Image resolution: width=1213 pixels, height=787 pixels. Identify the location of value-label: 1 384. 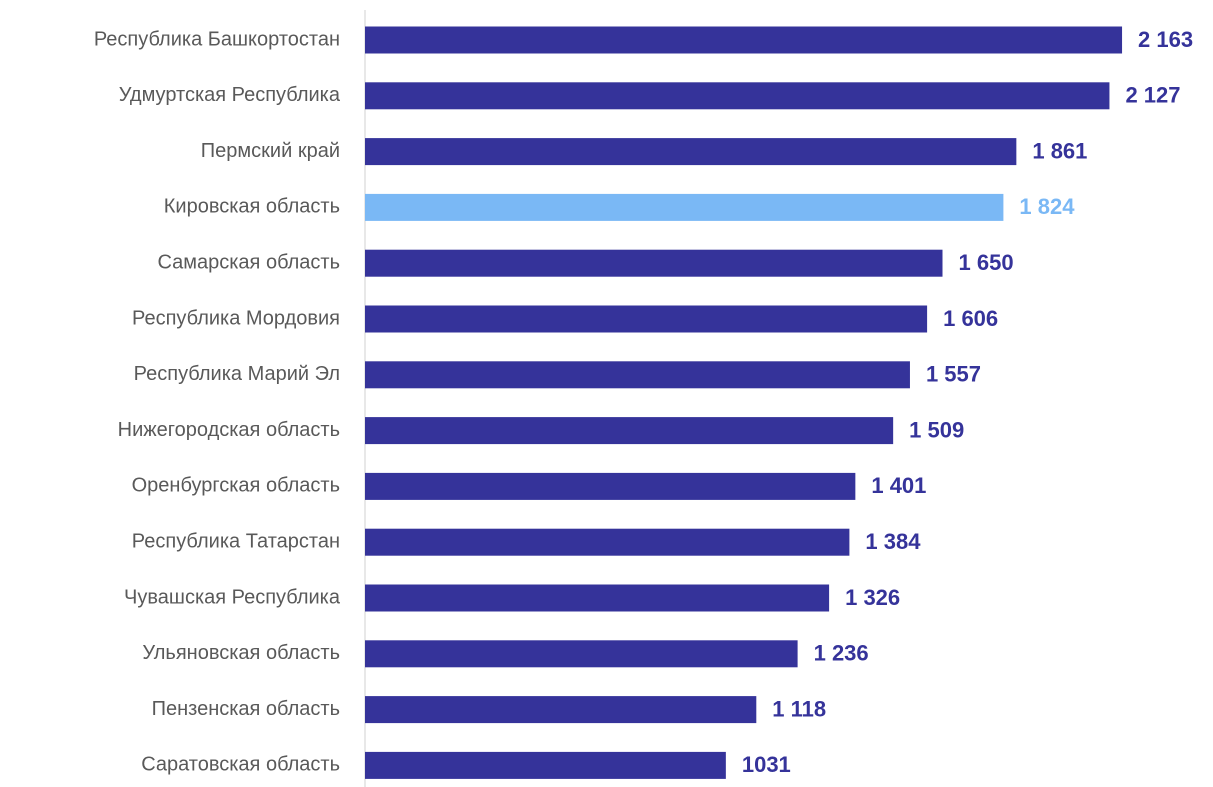
(893, 541).